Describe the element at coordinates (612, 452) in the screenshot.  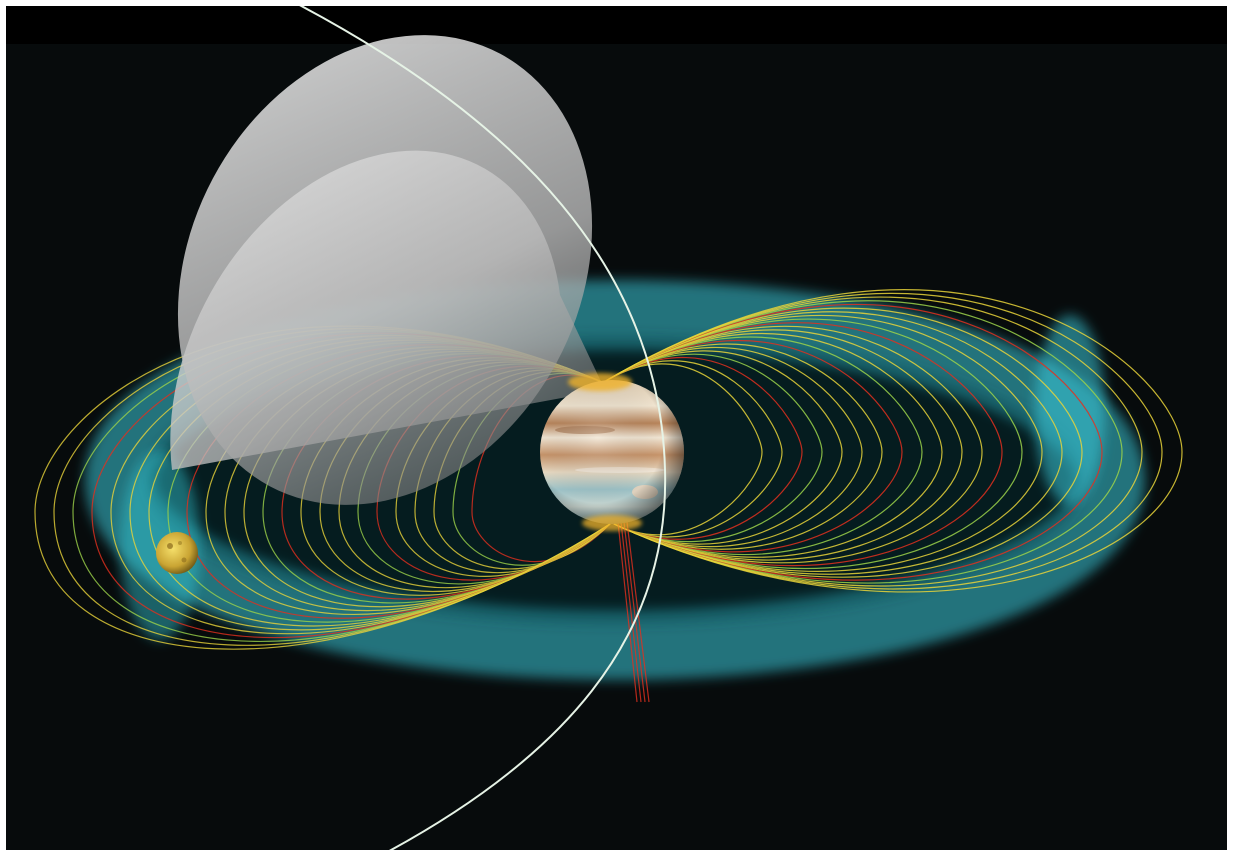
I see `jupiter-planet` at that location.